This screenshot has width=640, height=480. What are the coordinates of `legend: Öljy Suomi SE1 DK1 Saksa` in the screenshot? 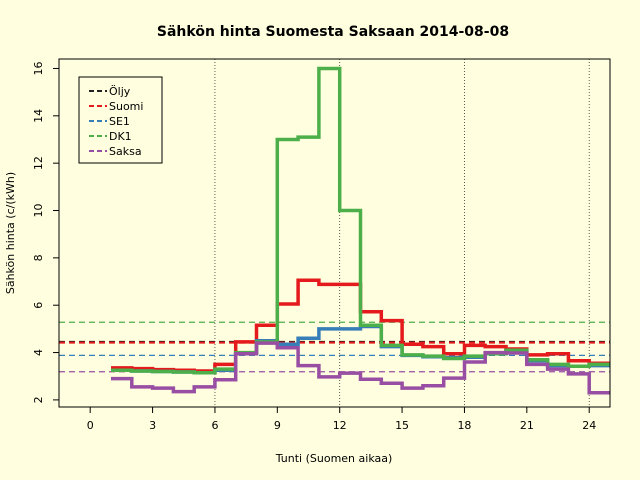 It's located at (120, 120).